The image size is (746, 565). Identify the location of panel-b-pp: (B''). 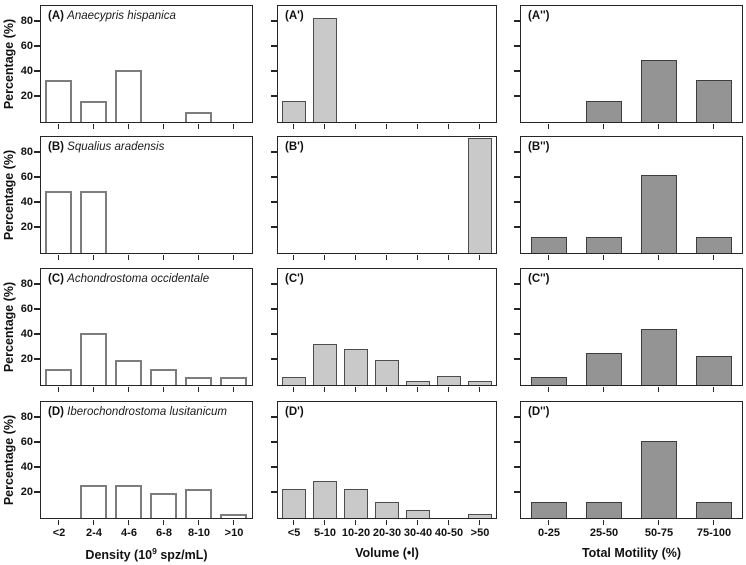
(628, 198).